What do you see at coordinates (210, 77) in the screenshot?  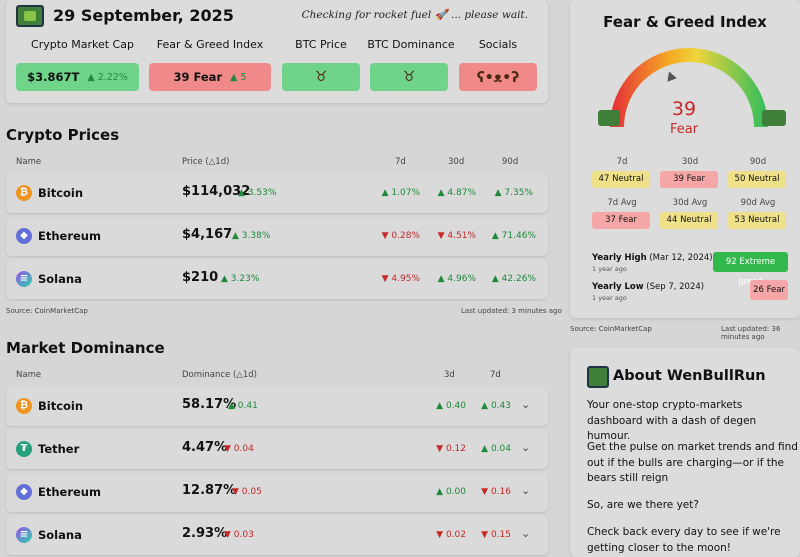 I see `fear-greed-box: 39 Fear ▲ 5` at bounding box center [210, 77].